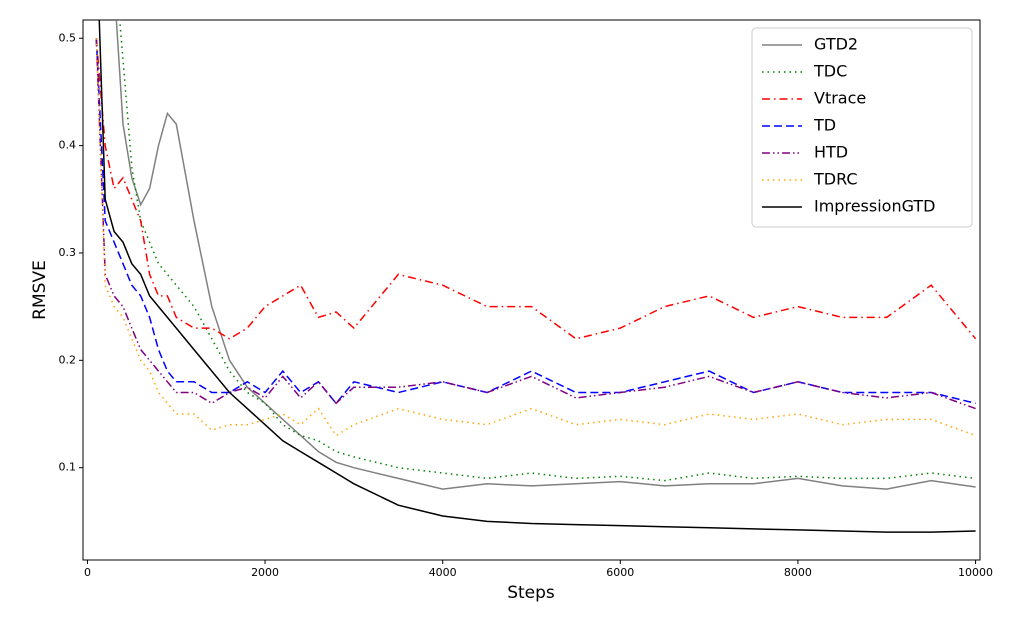  I want to click on y-tick-label: 0.3, so click(68, 252).